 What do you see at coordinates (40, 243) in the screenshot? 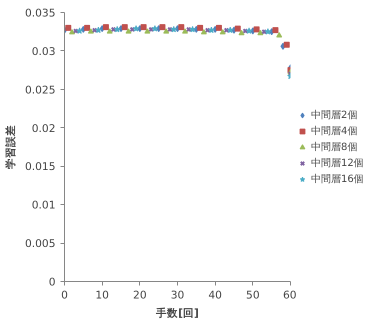
I see `y-tick-label: 0.005` at bounding box center [40, 243].